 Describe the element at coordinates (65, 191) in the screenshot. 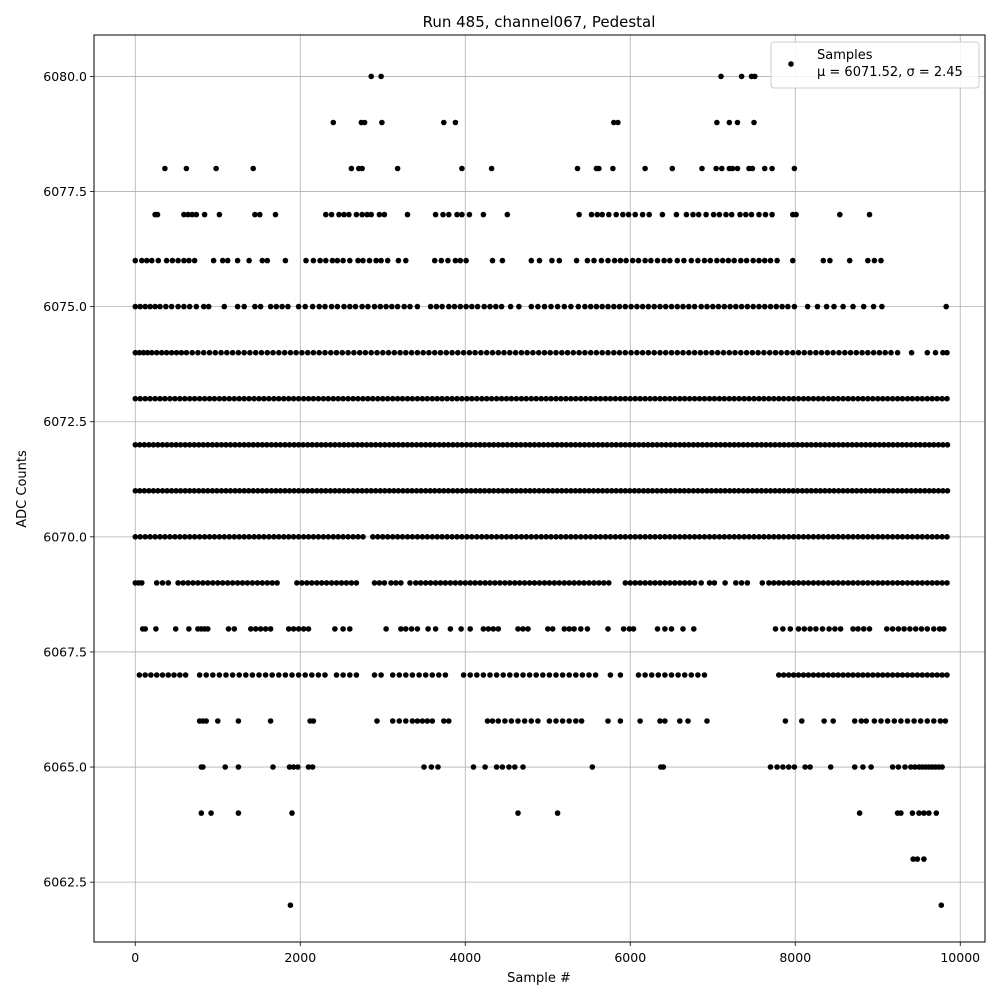

I see `y-tick-label: 6077.5` at that location.